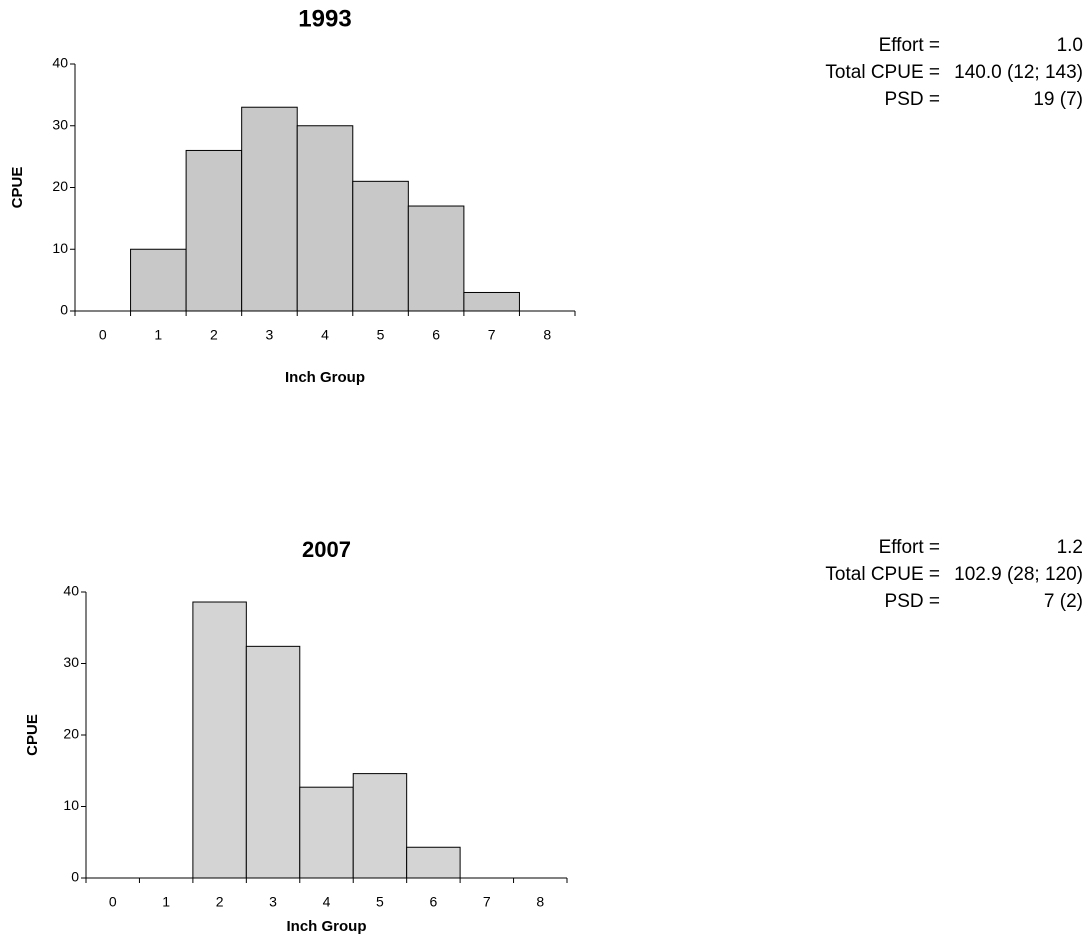 Image resolution: width=1089 pixels, height=941 pixels. Describe the element at coordinates (326, 549) in the screenshot. I see `chart-title: 2007` at that location.